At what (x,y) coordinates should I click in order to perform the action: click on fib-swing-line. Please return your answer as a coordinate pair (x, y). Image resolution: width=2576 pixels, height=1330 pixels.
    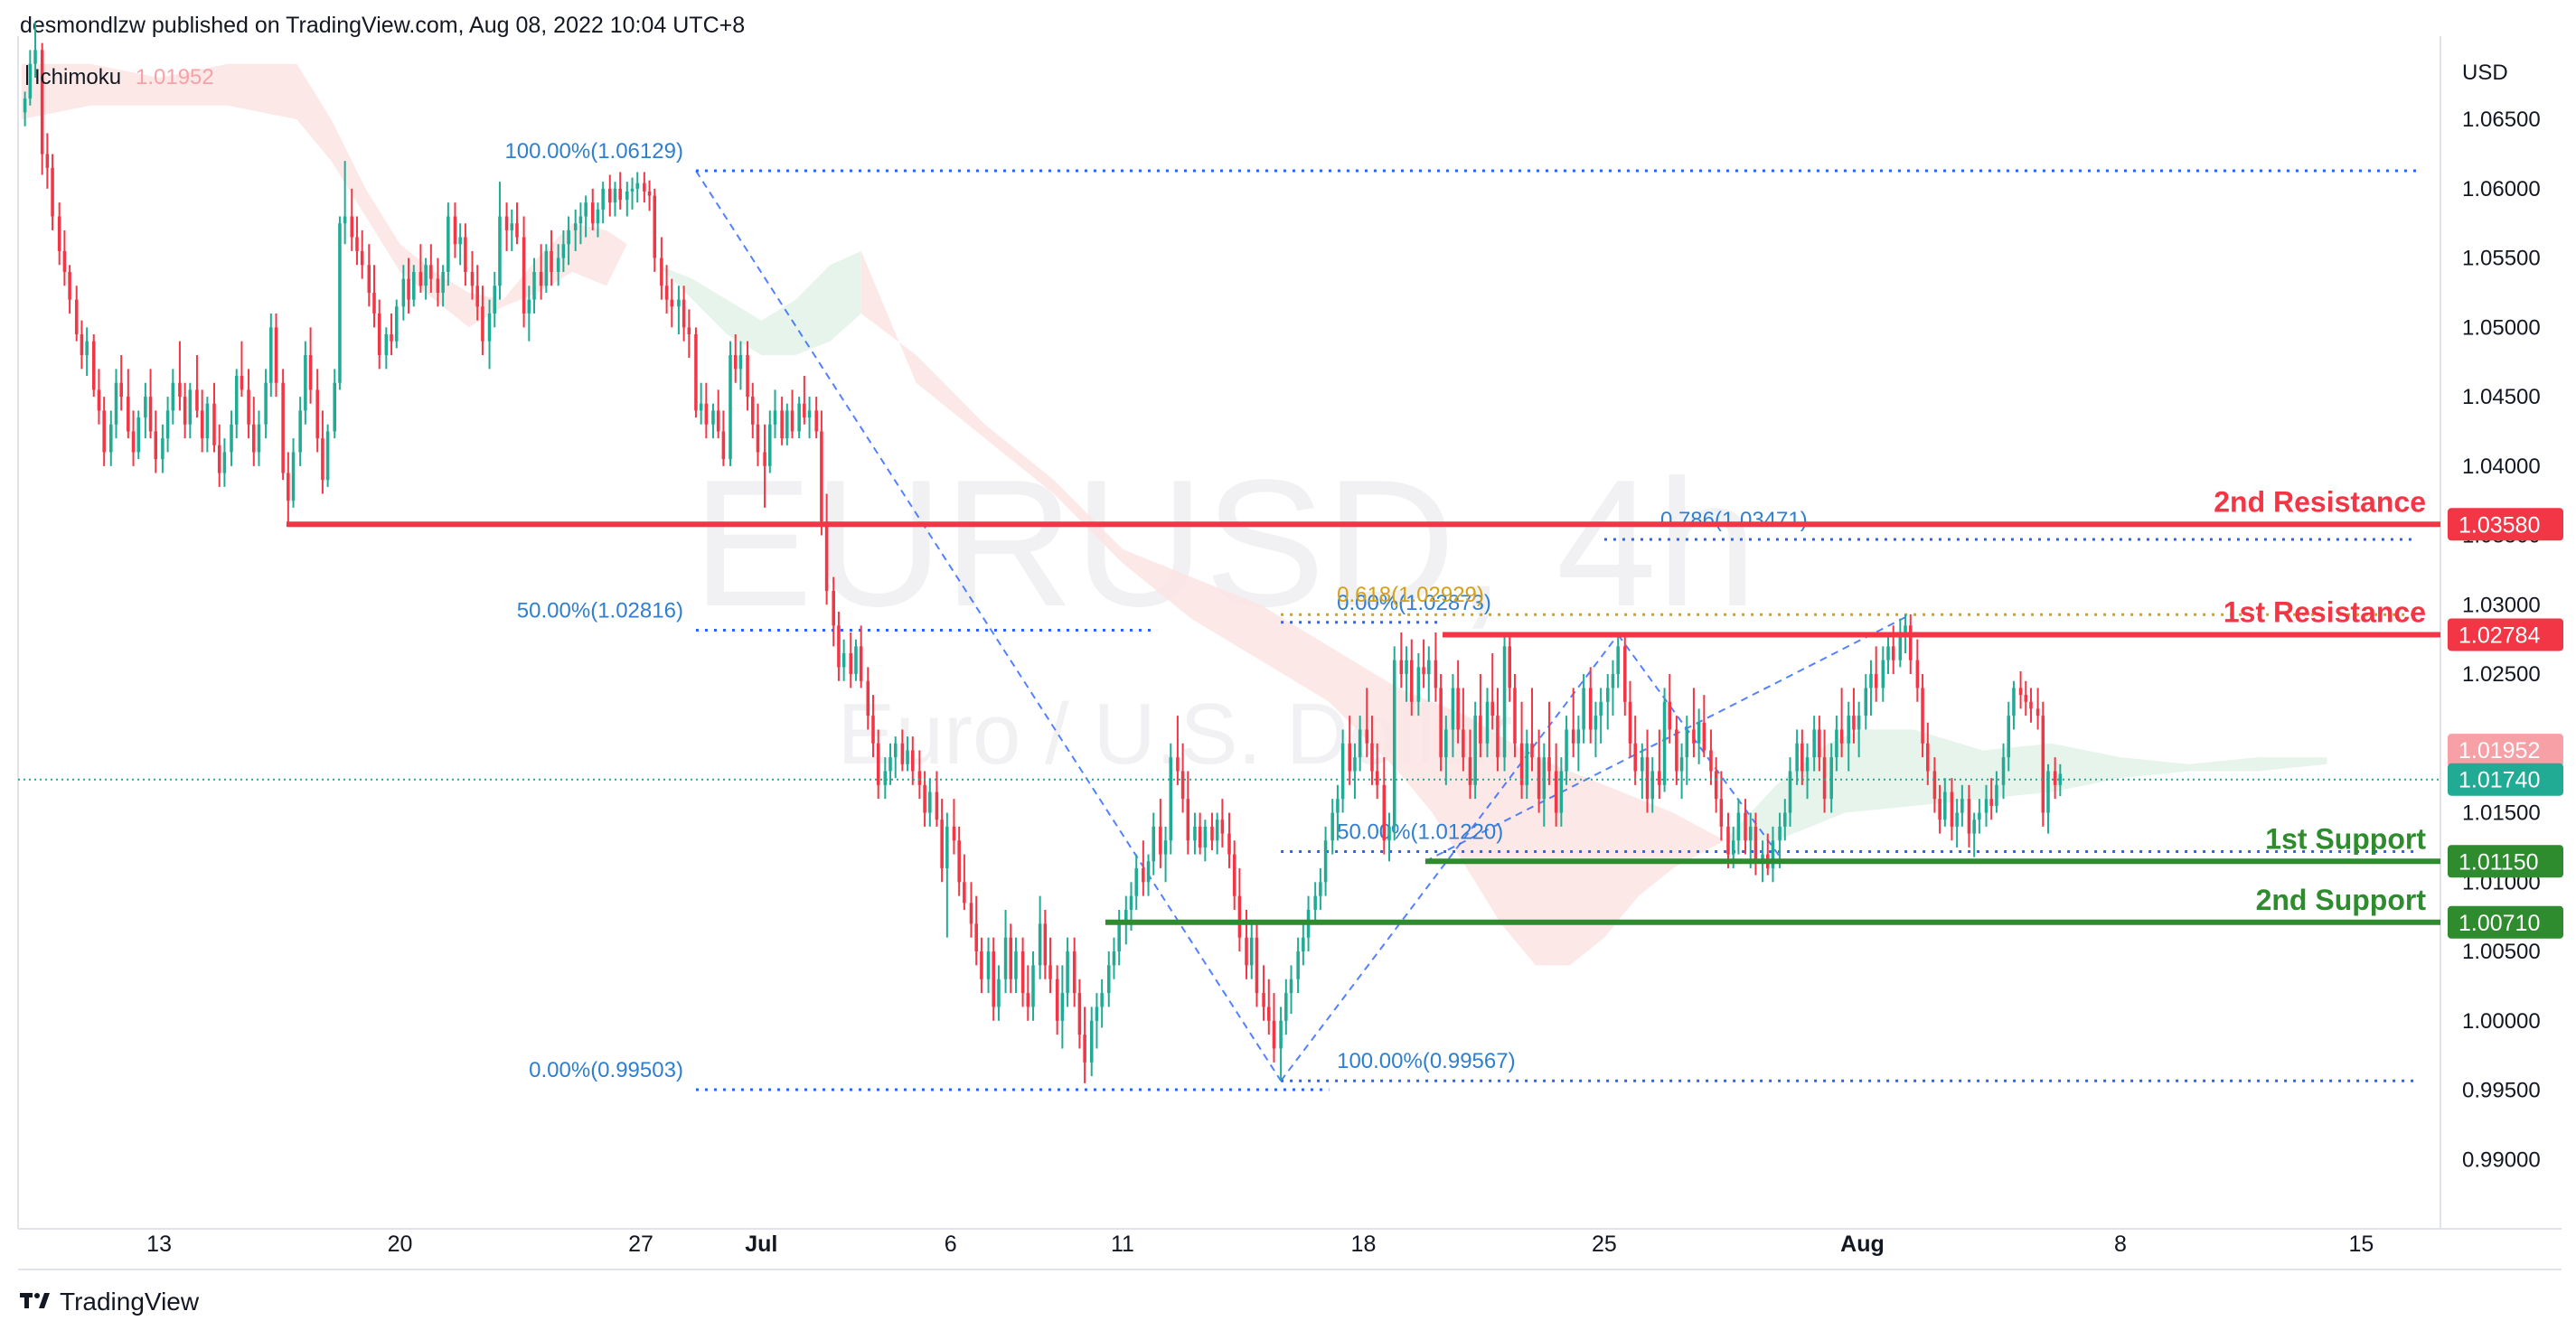
    Looking at the image, I should click on (1450, 858).